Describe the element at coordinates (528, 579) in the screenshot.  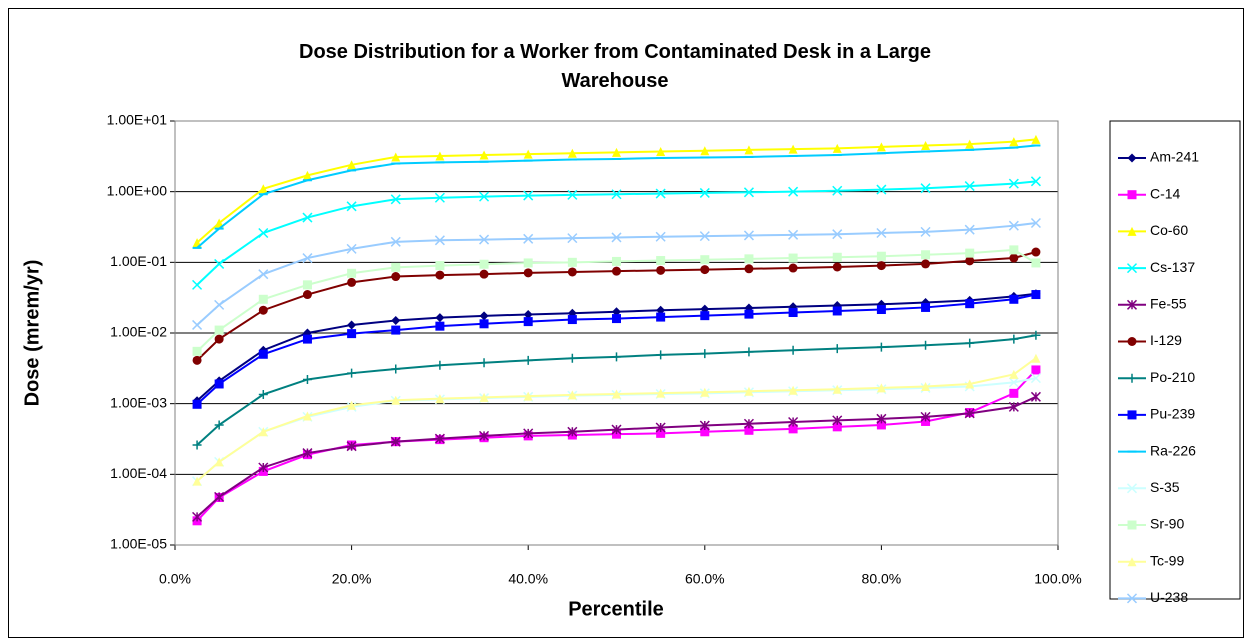
I see `x-tick-label: 40.0%` at that location.